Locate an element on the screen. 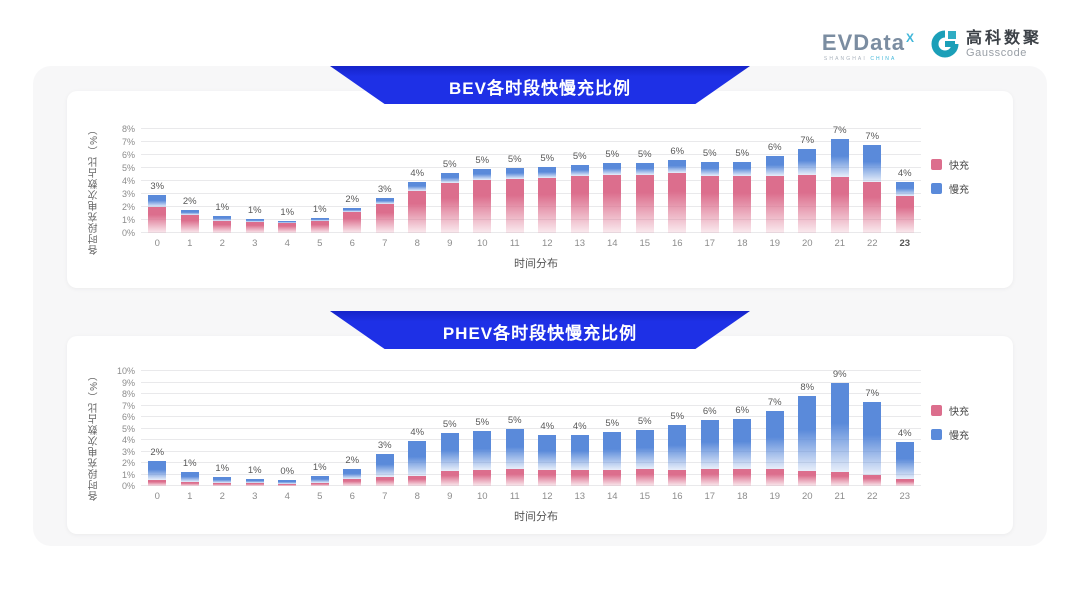  bar-total-label: 3% is located at coordinates (157, 187).